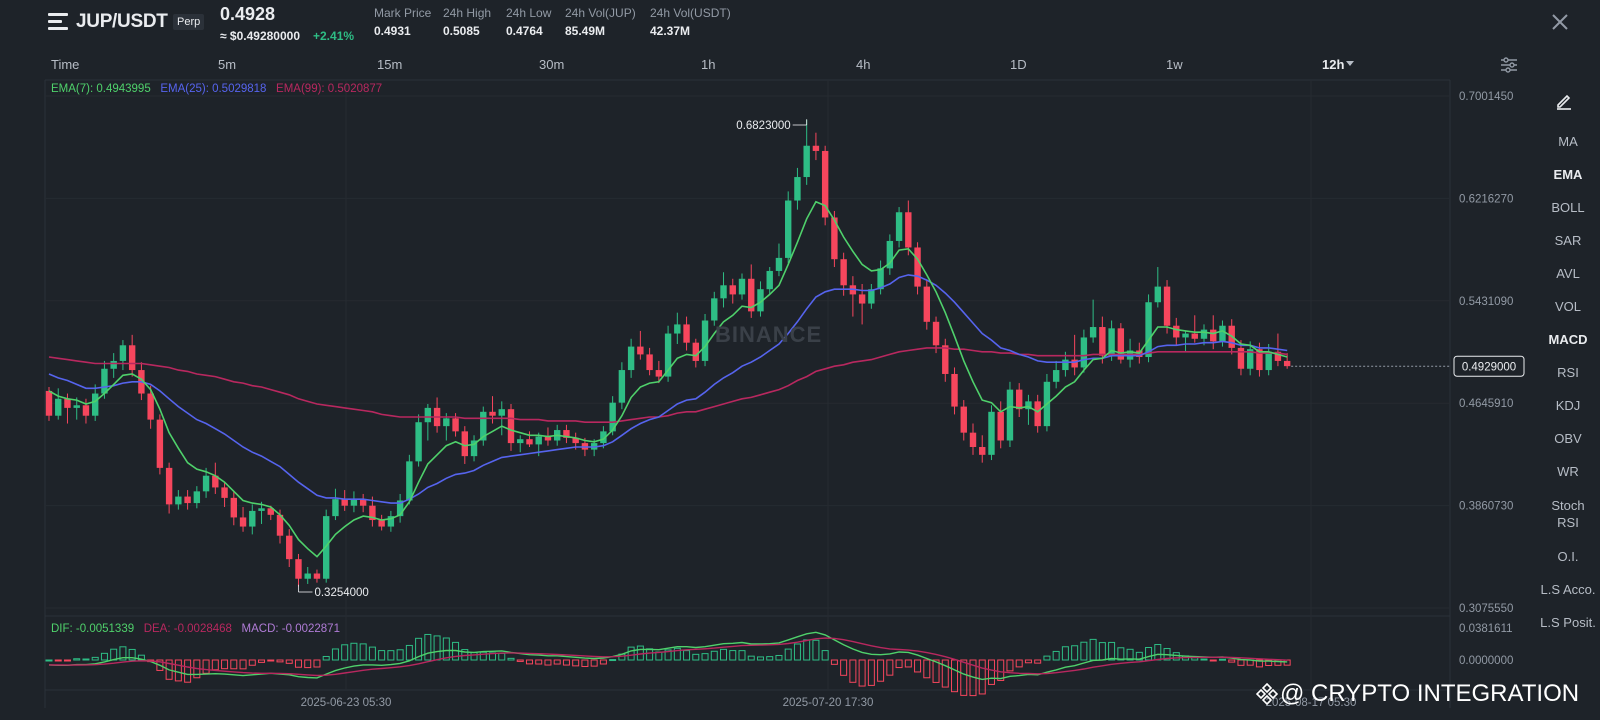  Describe the element at coordinates (1509, 65) in the screenshot. I see `chart-settings-icon` at that location.